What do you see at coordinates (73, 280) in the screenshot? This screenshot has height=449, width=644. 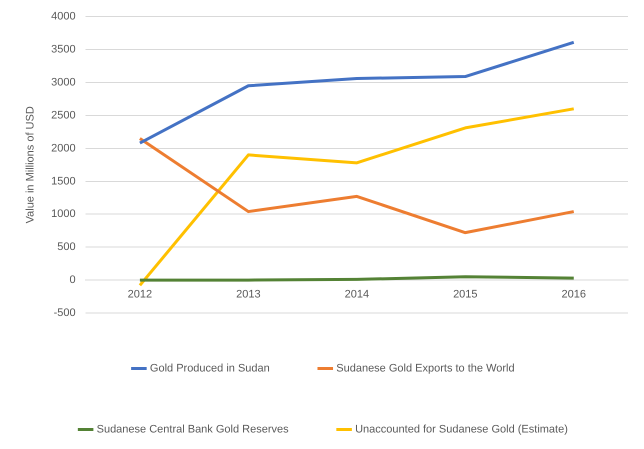 I see `y-tick-label: 0` at bounding box center [73, 280].